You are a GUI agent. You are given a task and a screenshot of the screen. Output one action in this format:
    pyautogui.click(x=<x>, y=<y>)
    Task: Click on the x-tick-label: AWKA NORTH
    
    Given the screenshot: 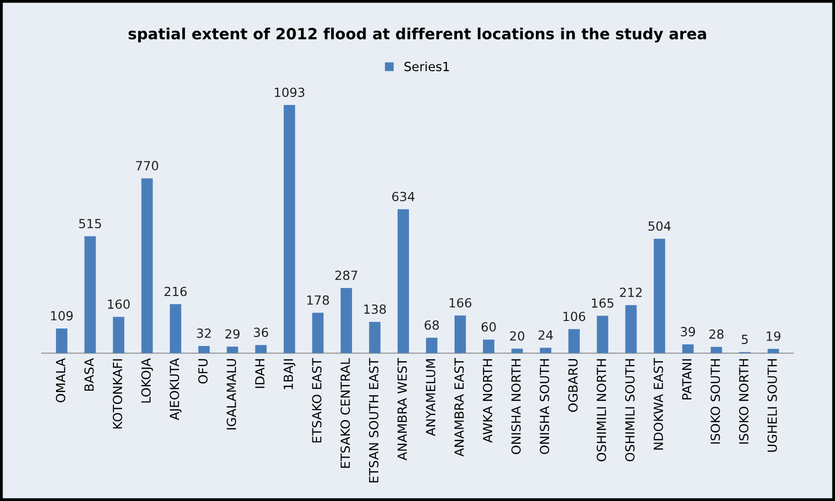 What is the action you would take?
    pyautogui.click(x=487, y=401)
    